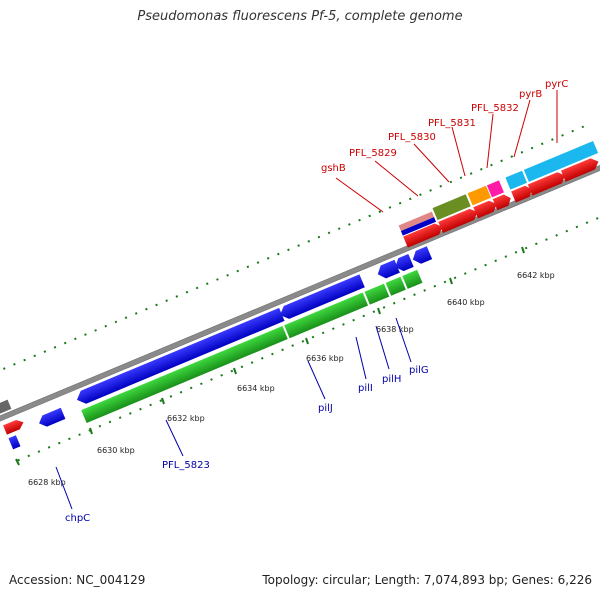  Describe the element at coordinates (186, 418) in the screenshot. I see `scale-label: 6632 kbp` at that location.